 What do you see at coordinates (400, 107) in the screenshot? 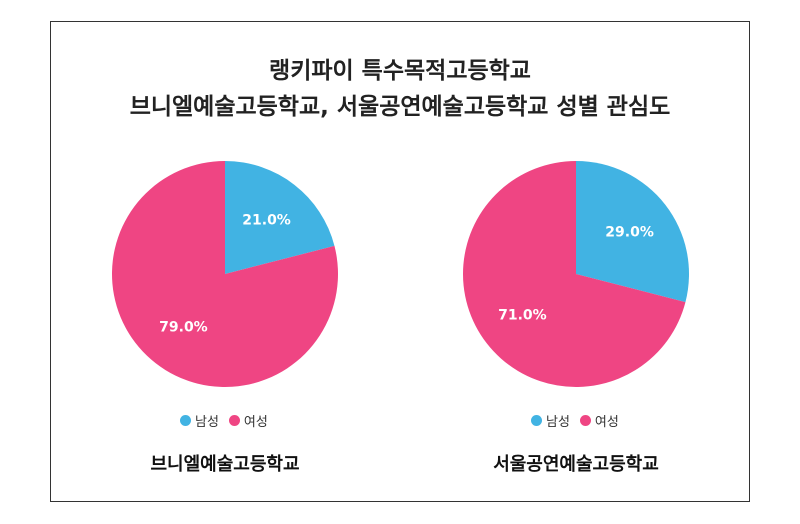
I see `chart-title-line2: 브니엘예술고등학교, 서울공연예술고등학교 성별 관심도` at bounding box center [400, 107].